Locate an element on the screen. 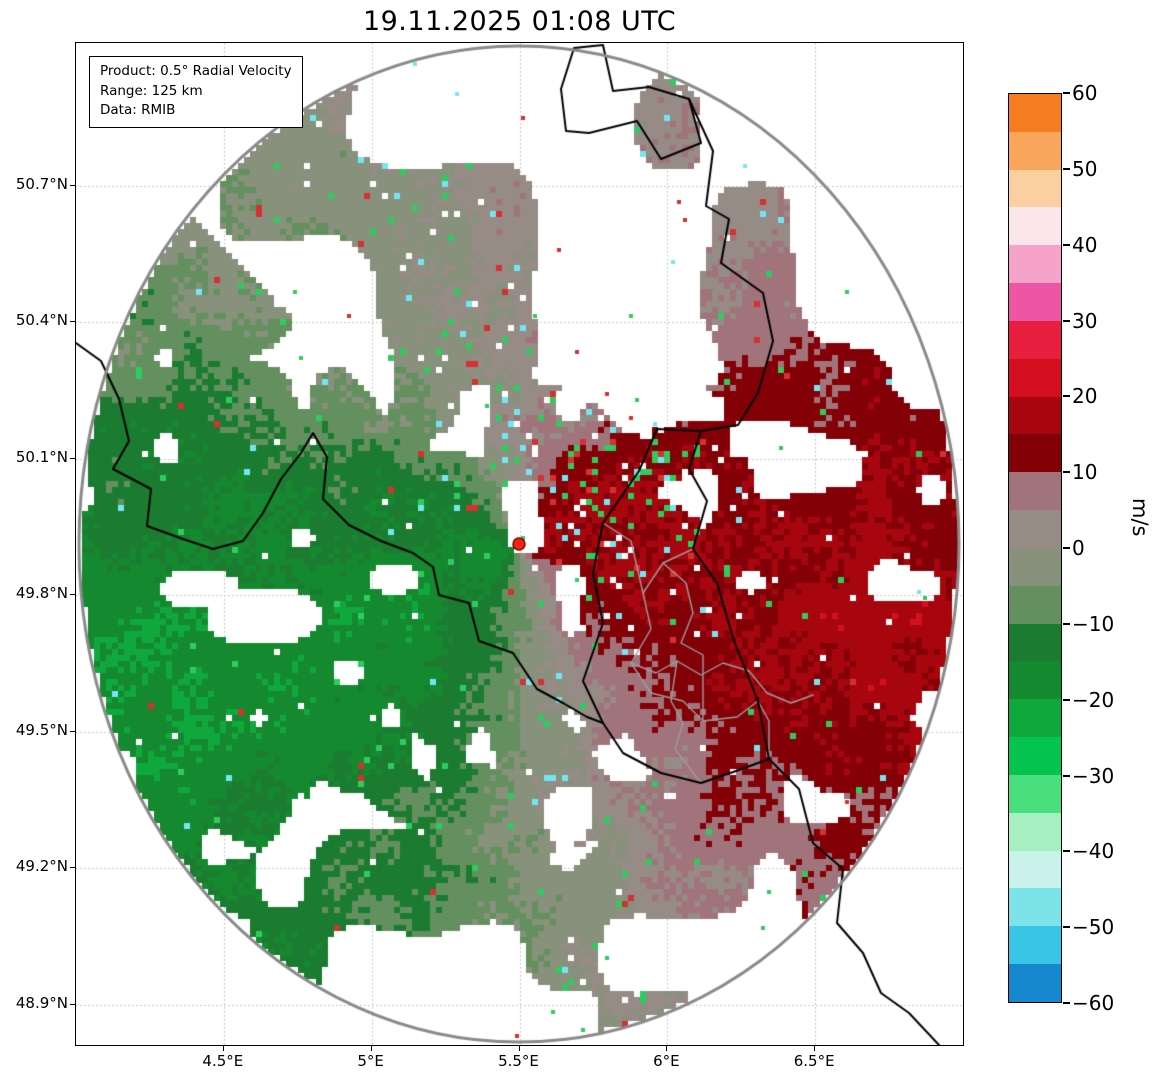 Image resolution: width=1171 pixels, height=1081 pixels. colorbar-tick-label: 30 is located at coordinates (1085, 320).